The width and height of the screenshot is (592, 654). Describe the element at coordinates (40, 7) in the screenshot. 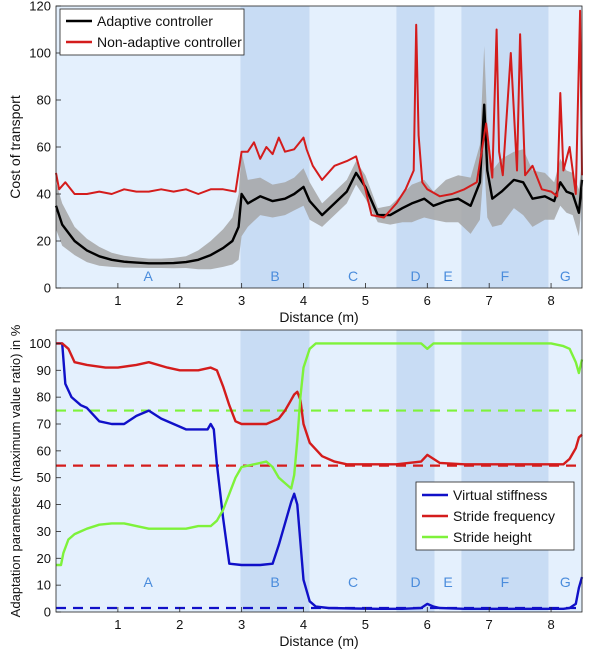

I see `y-tick-label: 120` at that location.